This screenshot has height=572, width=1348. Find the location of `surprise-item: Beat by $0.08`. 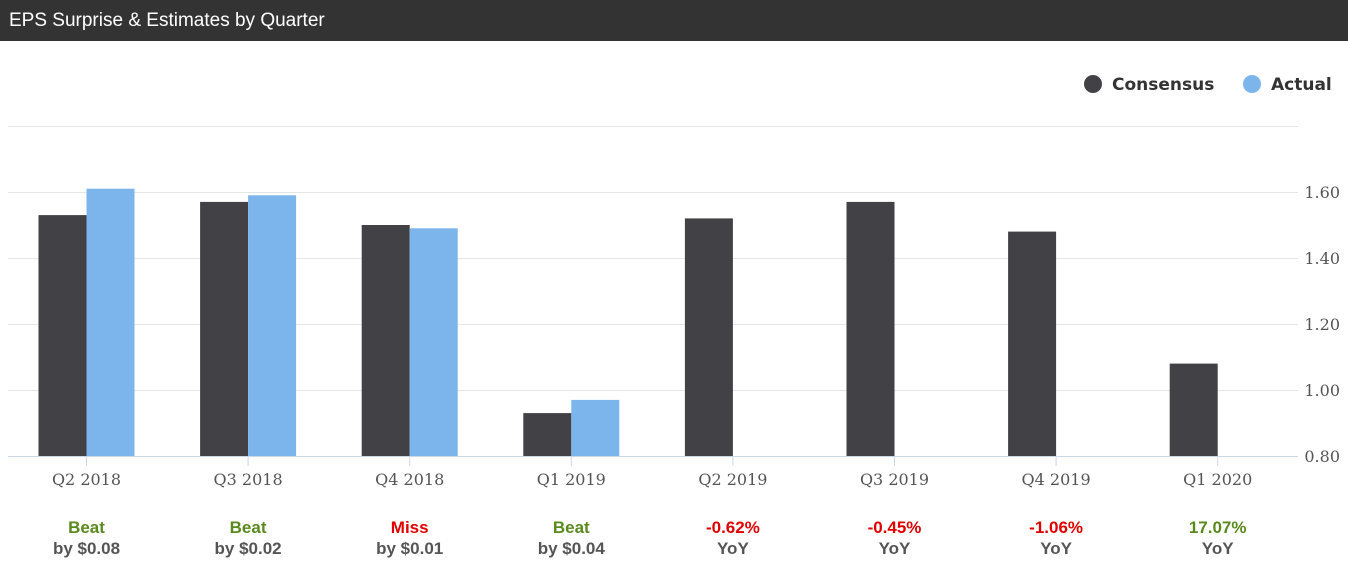

surprise-item: Beat by $0.08 is located at coordinates (87, 538).